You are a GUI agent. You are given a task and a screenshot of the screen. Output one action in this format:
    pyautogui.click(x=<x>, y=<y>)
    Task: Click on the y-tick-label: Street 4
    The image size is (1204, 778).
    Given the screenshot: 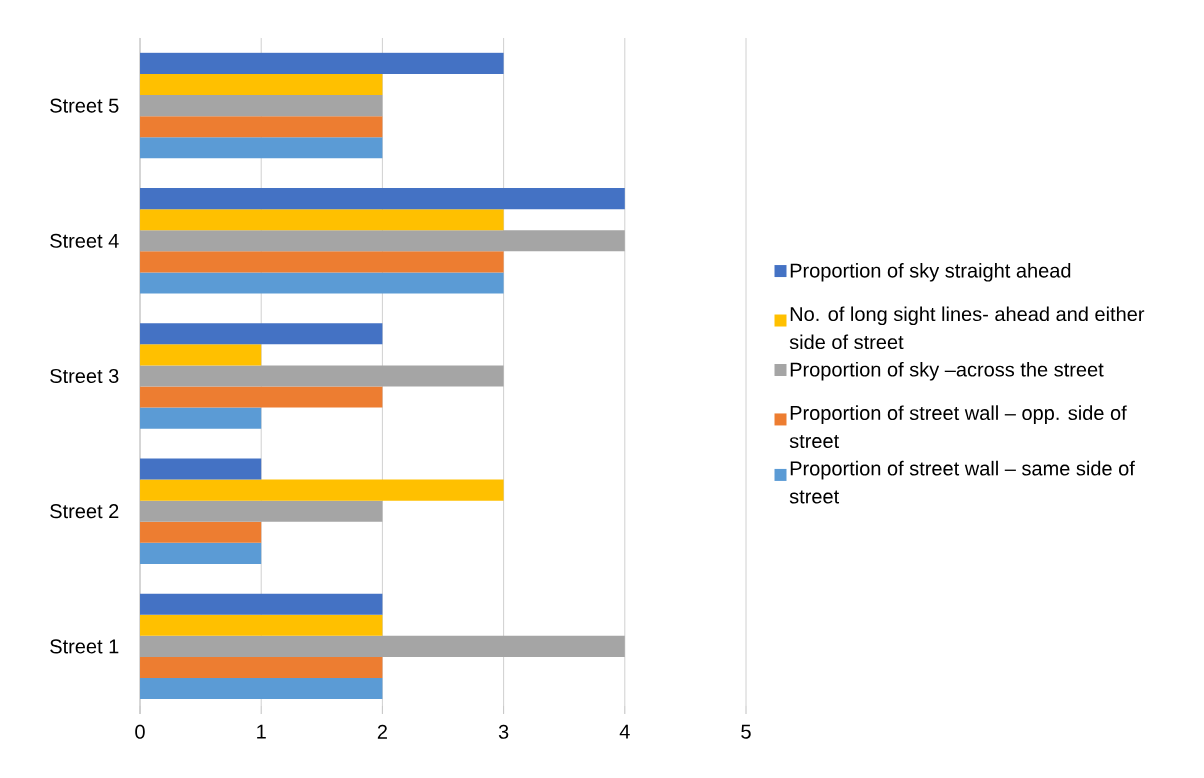 What is the action you would take?
    pyautogui.click(x=84, y=240)
    